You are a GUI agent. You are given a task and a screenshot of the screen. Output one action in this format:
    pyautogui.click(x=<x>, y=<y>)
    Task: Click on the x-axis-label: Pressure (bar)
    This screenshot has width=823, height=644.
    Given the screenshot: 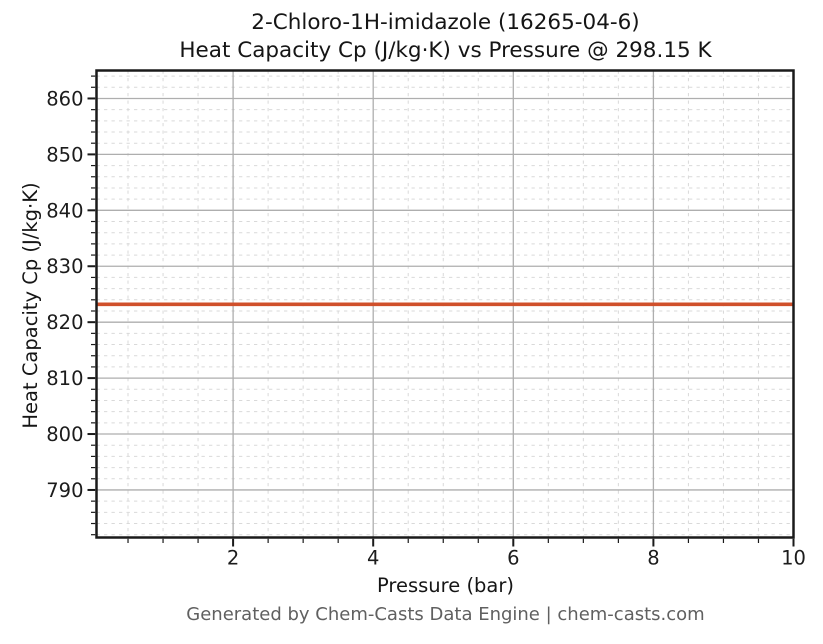 What is the action you would take?
    pyautogui.click(x=445, y=585)
    